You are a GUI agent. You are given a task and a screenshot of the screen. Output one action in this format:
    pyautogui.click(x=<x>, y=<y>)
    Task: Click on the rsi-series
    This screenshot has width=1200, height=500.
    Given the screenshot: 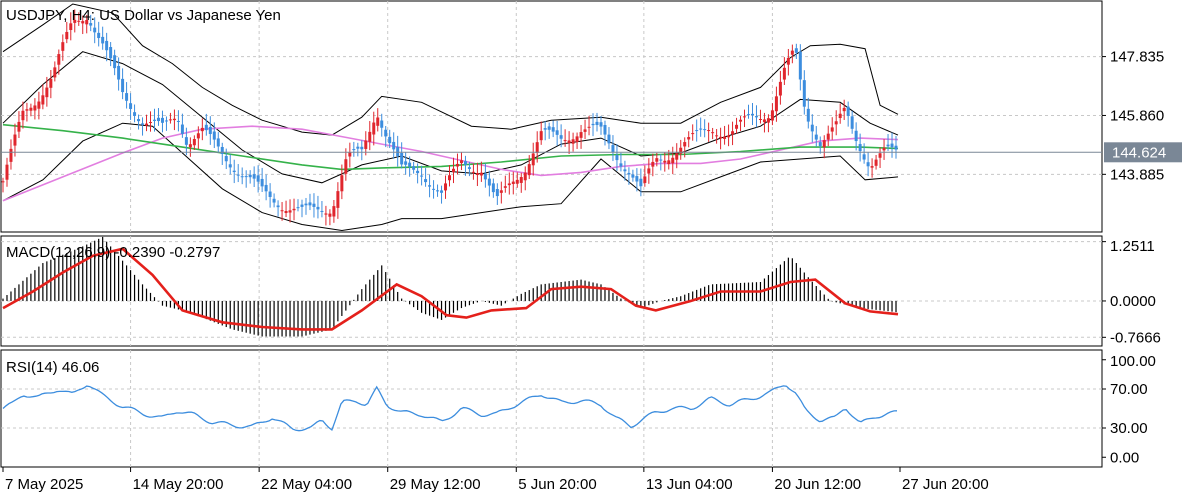 What is the action you would take?
    pyautogui.click(x=450, y=408)
    